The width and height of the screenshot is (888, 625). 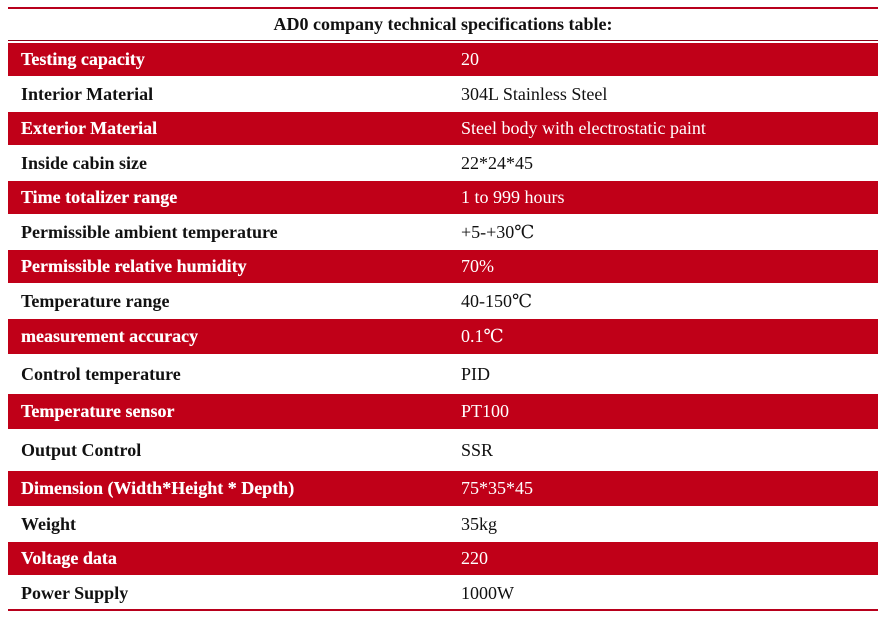 What do you see at coordinates (487, 592) in the screenshot?
I see `spec-value: 1000W` at bounding box center [487, 592].